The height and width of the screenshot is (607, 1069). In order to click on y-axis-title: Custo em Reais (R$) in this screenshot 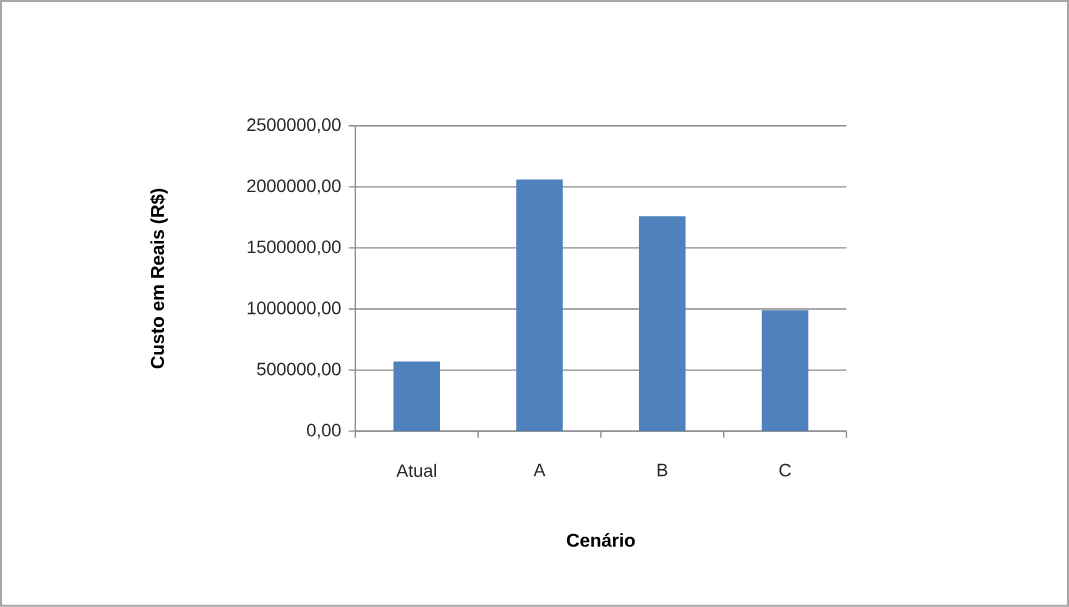, I will do `click(159, 278)`.